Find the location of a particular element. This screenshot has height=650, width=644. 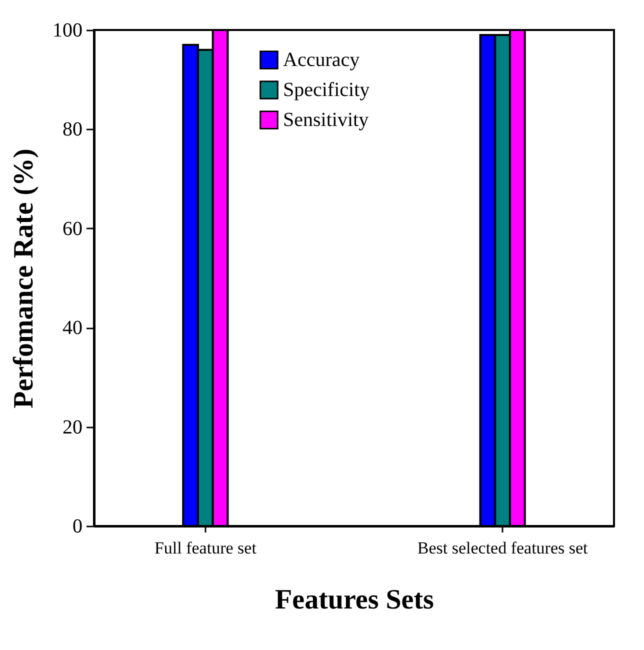

y-tick-label: 100 is located at coordinates (67, 31).